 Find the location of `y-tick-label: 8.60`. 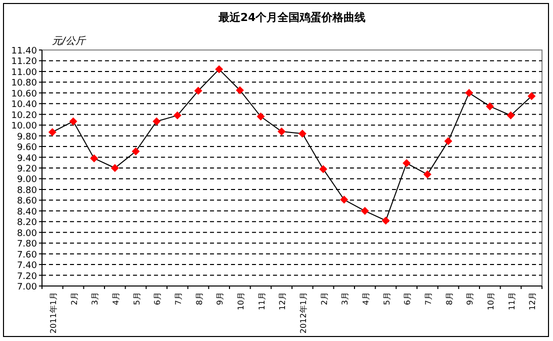

y-tick-label: 8.60 is located at coordinates (27, 201).